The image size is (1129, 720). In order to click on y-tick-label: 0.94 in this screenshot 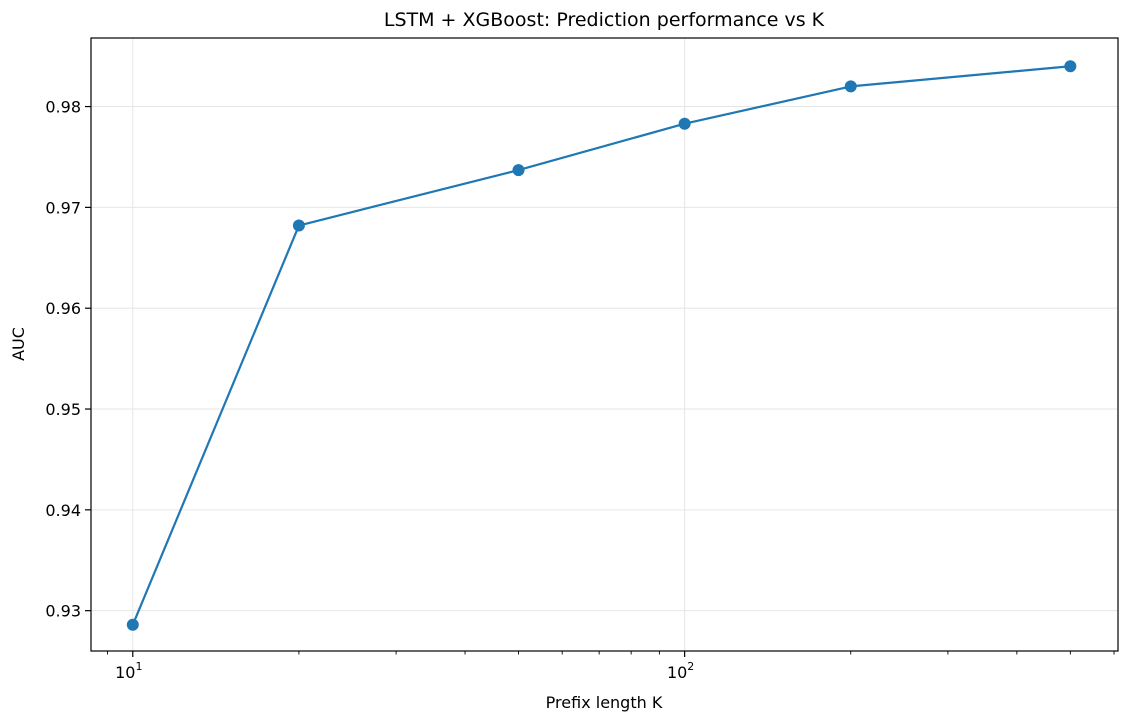, I will do `click(63, 510)`.